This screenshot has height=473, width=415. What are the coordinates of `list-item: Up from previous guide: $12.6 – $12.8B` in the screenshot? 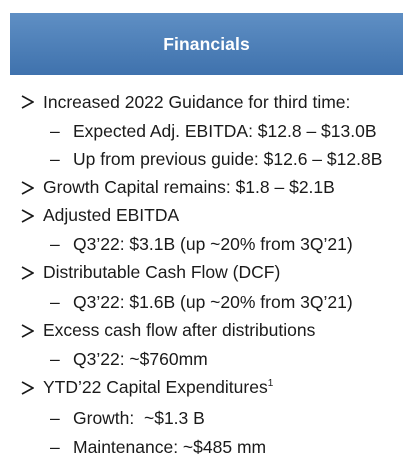 It's located at (228, 159).